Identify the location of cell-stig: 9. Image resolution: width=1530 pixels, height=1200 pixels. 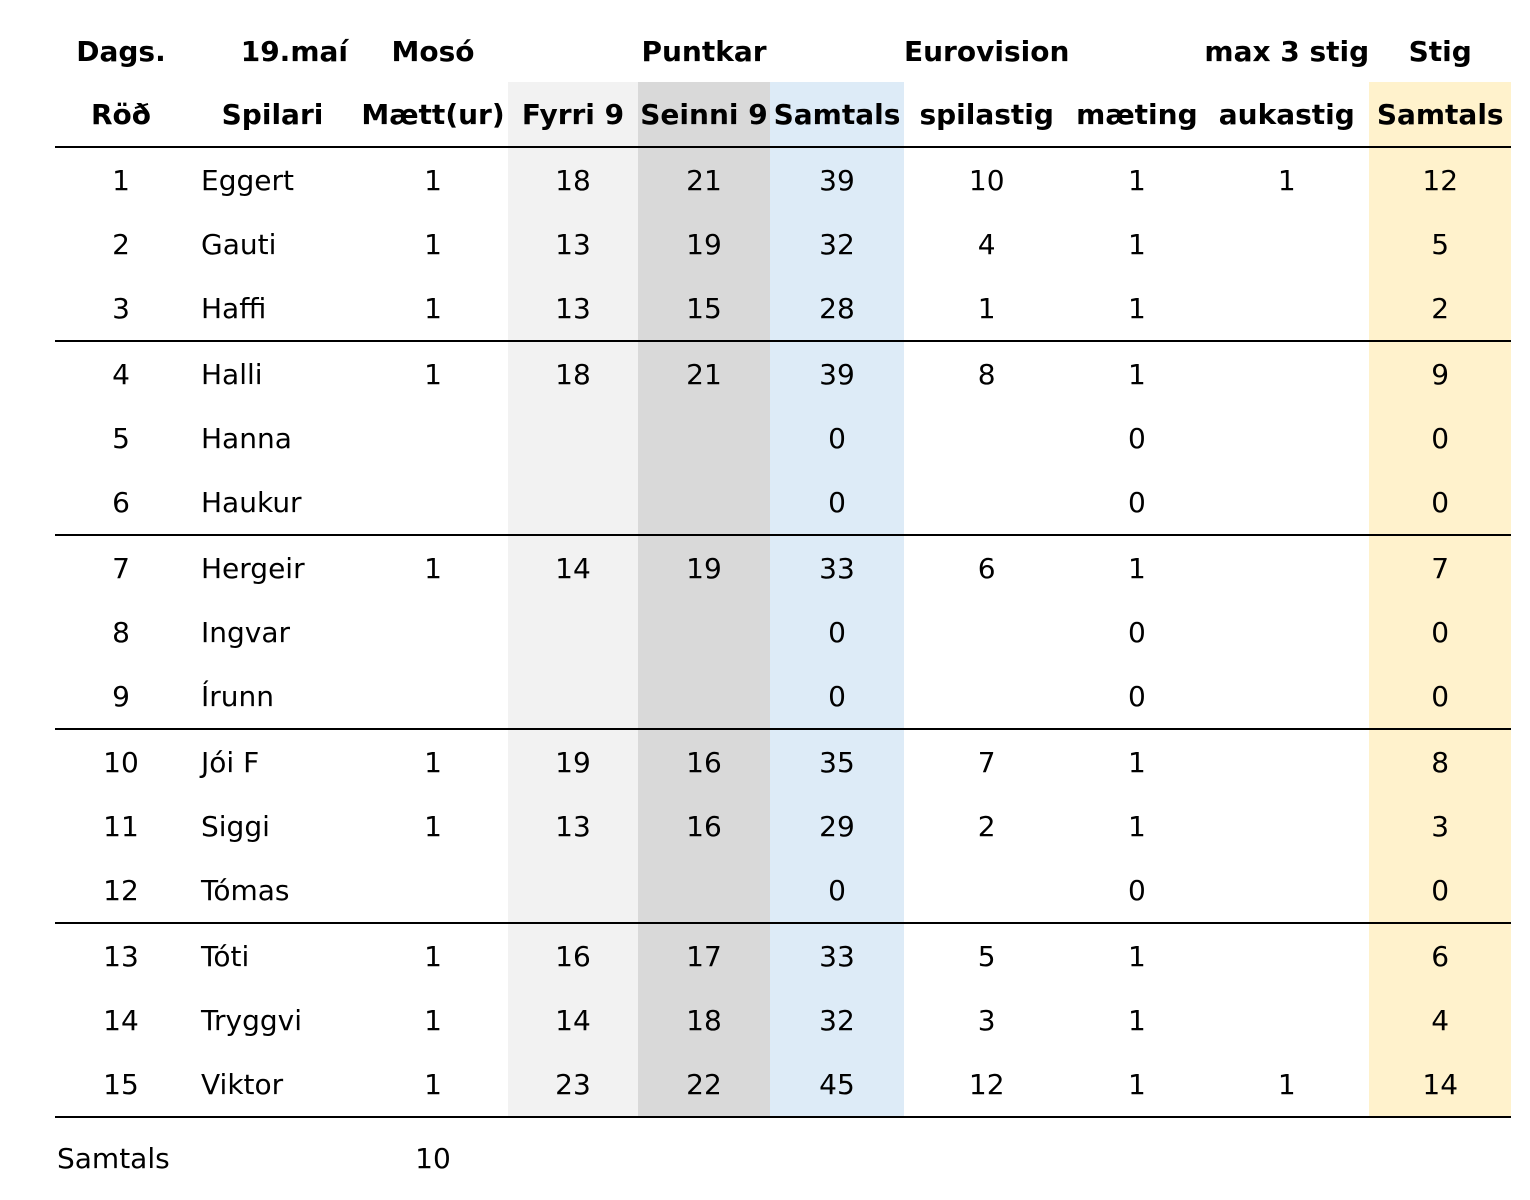
(1440, 373).